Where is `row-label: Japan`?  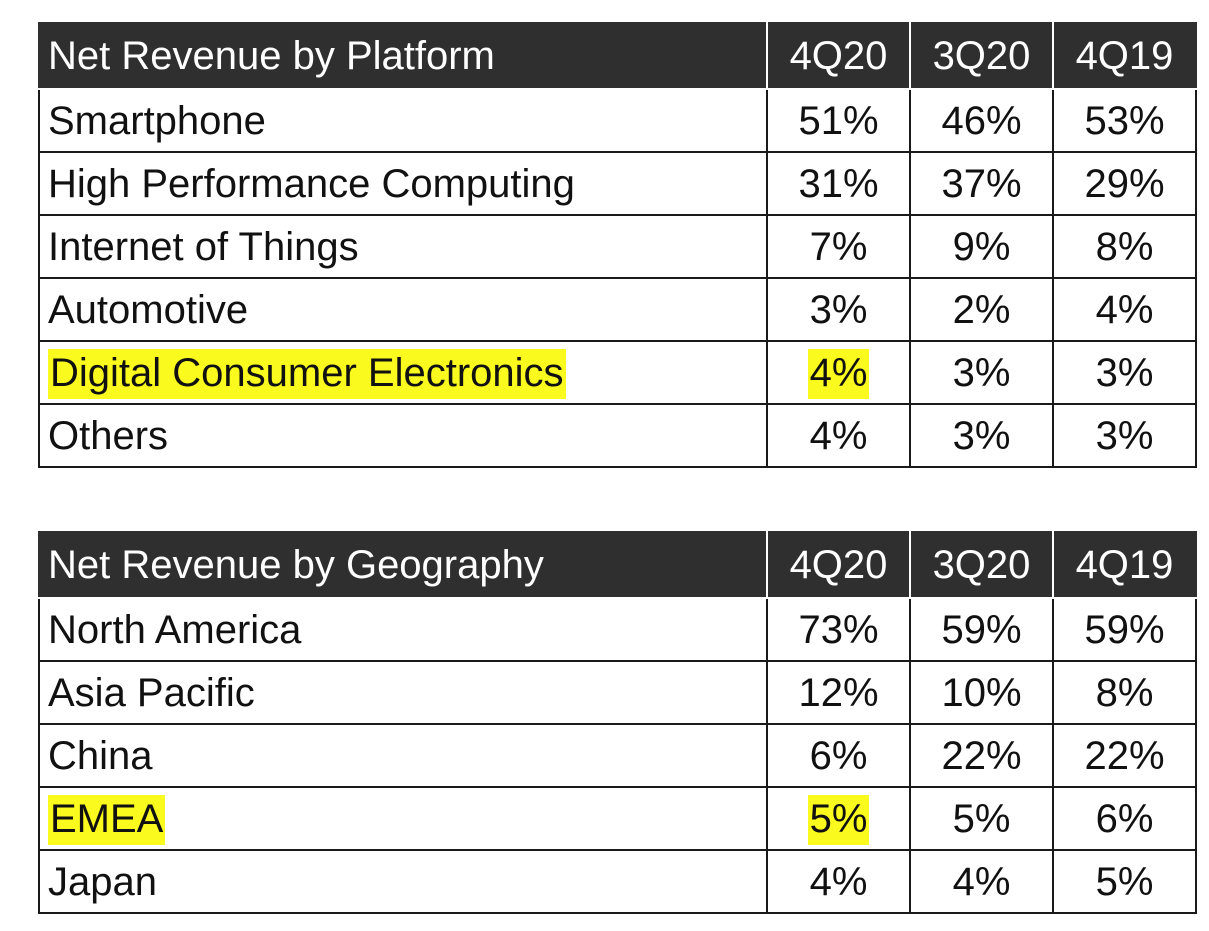 row-label: Japan is located at coordinates (403, 881).